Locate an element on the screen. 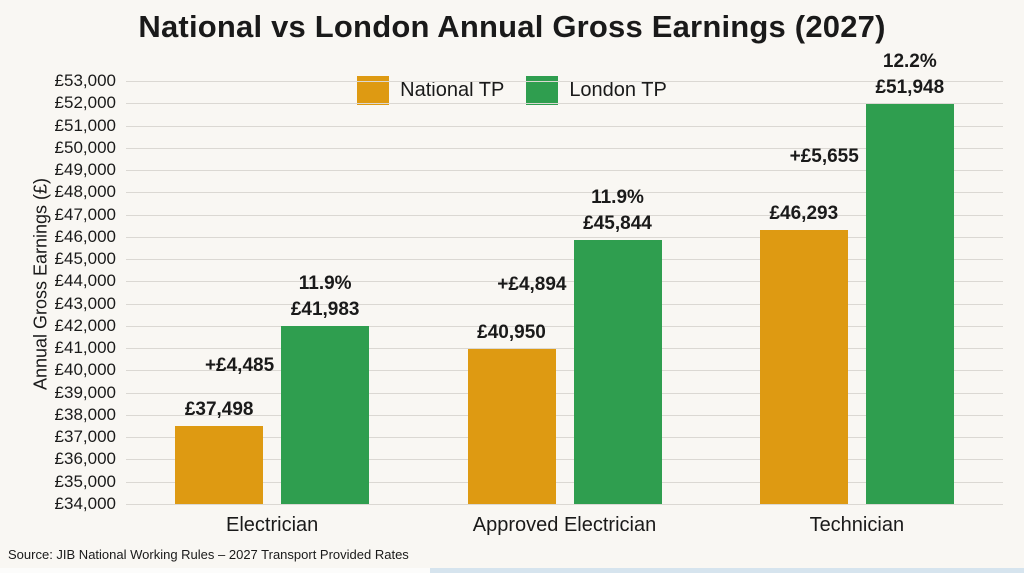 This screenshot has height=573, width=1024. bar-london-tp-approved-electrician is located at coordinates (617, 372).